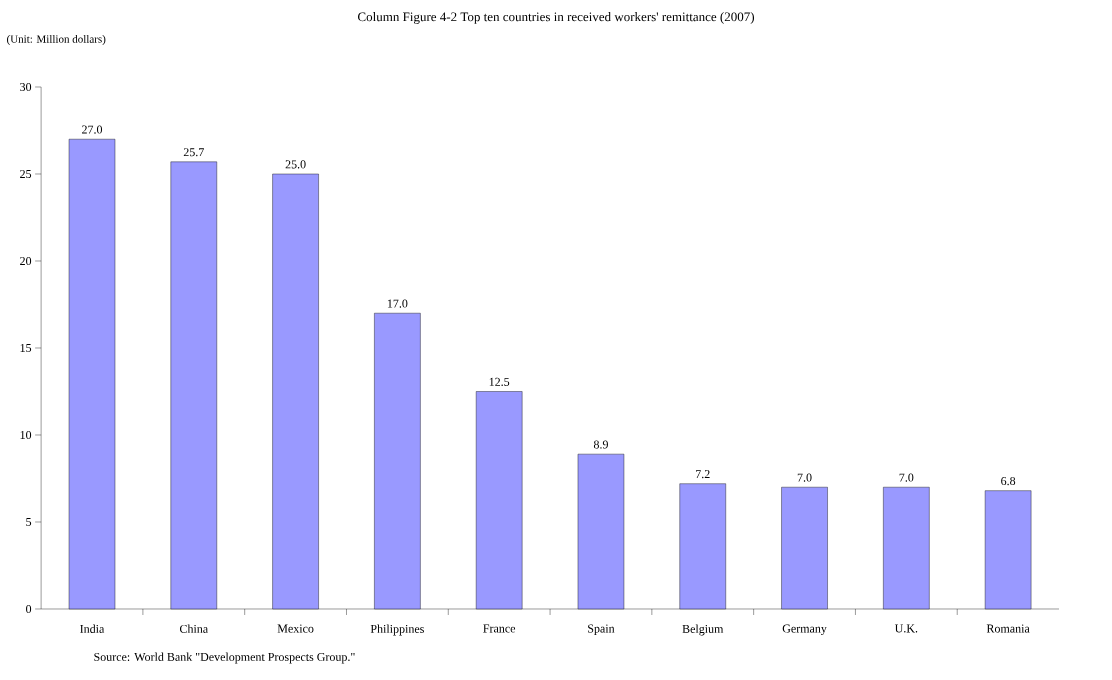 This screenshot has width=1112, height=680. Describe the element at coordinates (193, 152) in the screenshot. I see `data-label: 25.7` at that location.